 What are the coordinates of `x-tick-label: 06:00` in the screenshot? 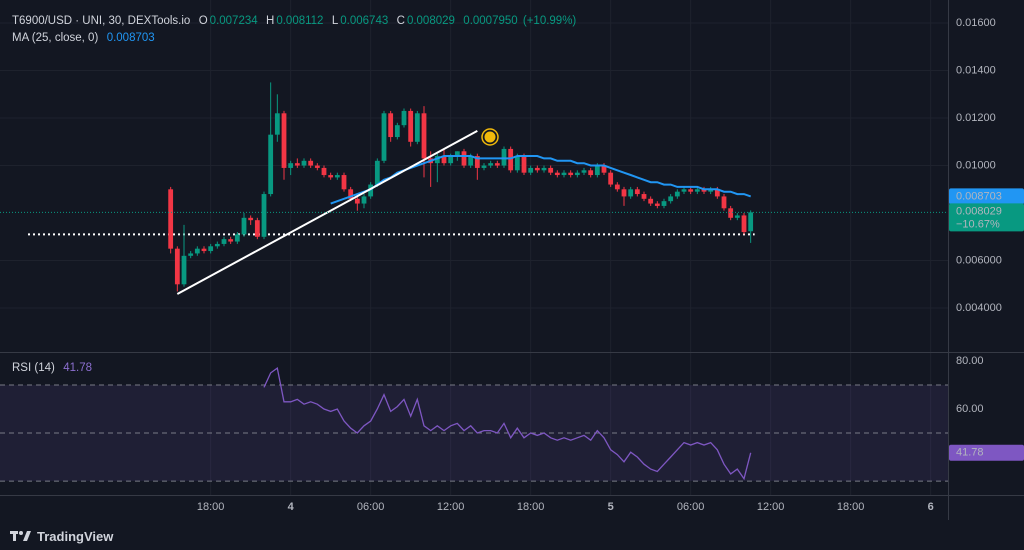 It's located at (691, 507).